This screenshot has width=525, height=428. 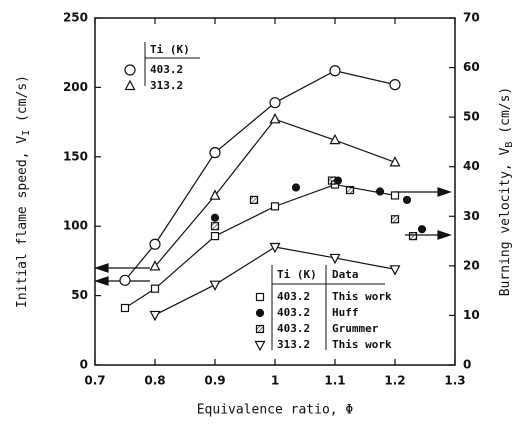 I want to click on ylabel-label: Initial flame speed, VI (cm/s), so click(x=24, y=191).